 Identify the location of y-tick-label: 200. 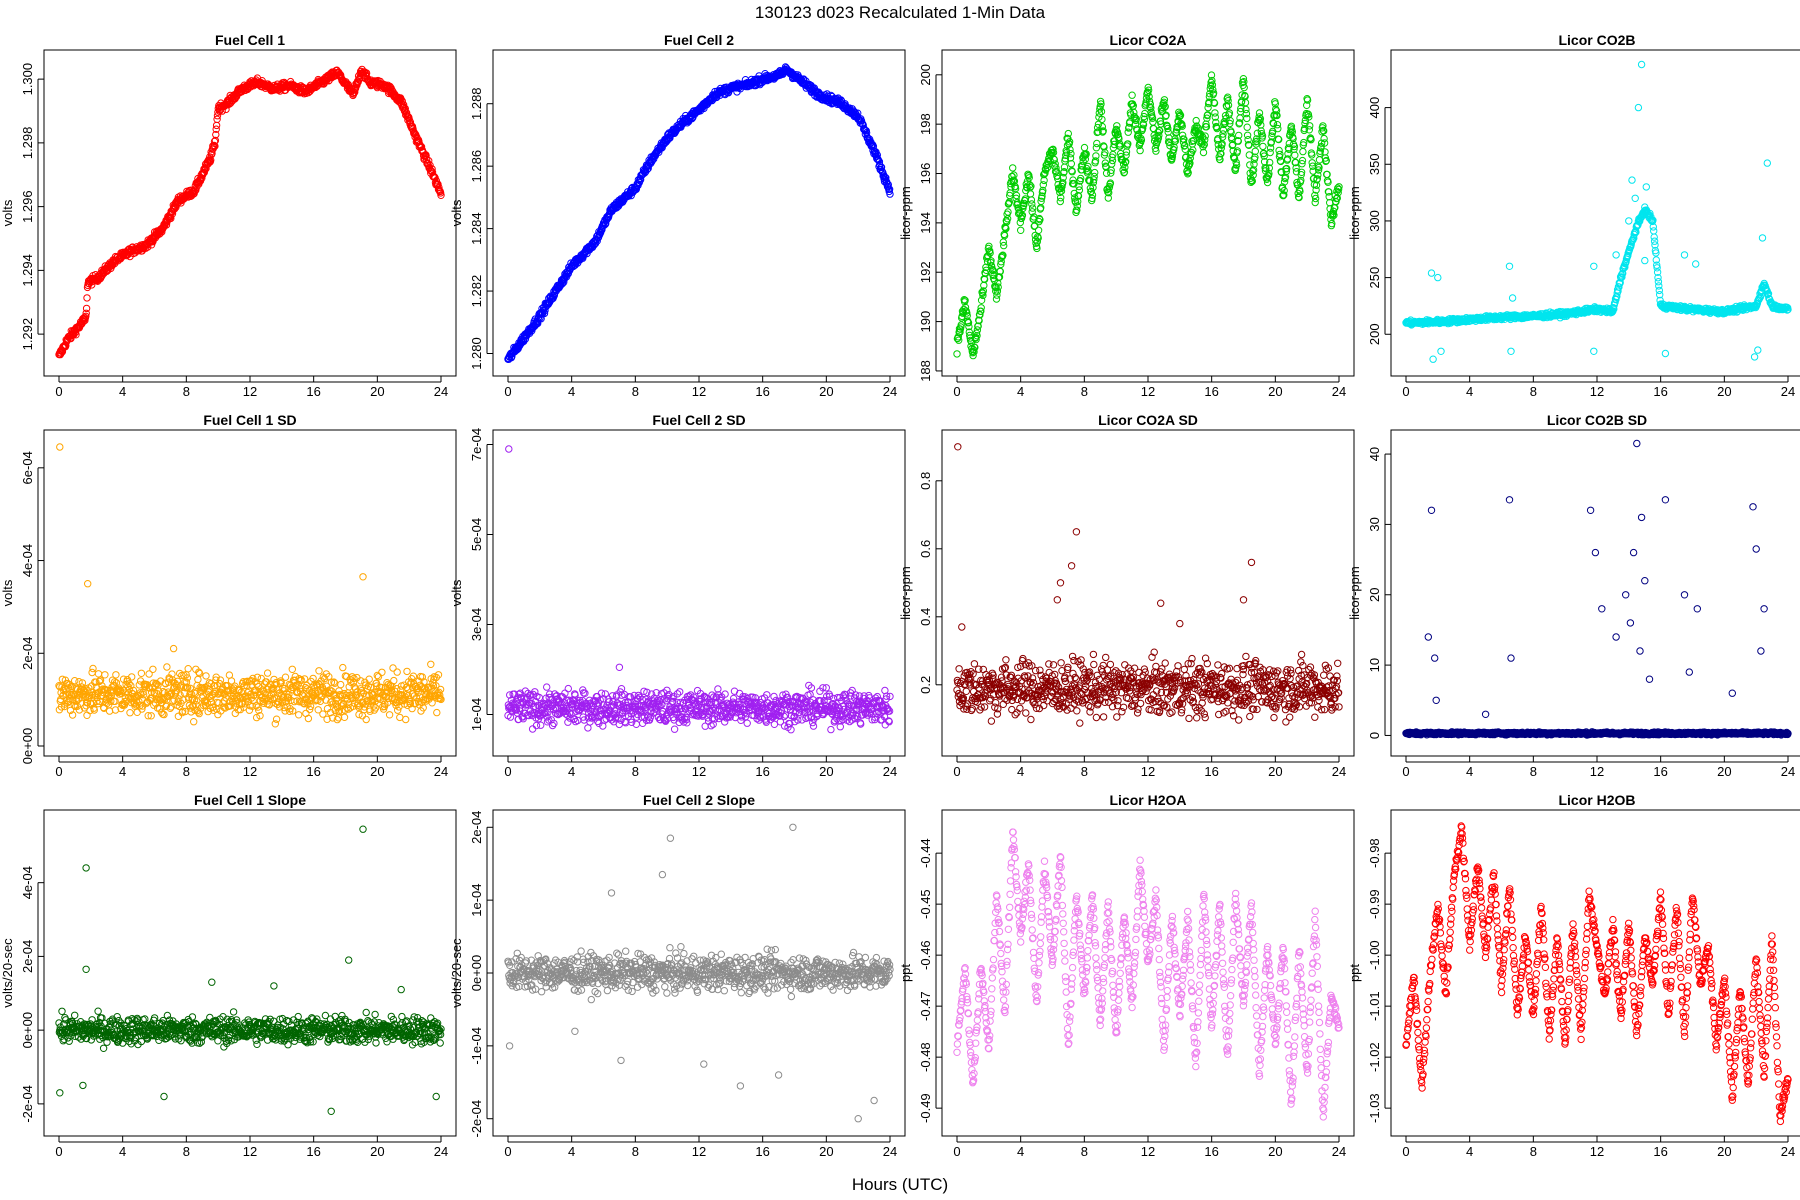
(925, 75).